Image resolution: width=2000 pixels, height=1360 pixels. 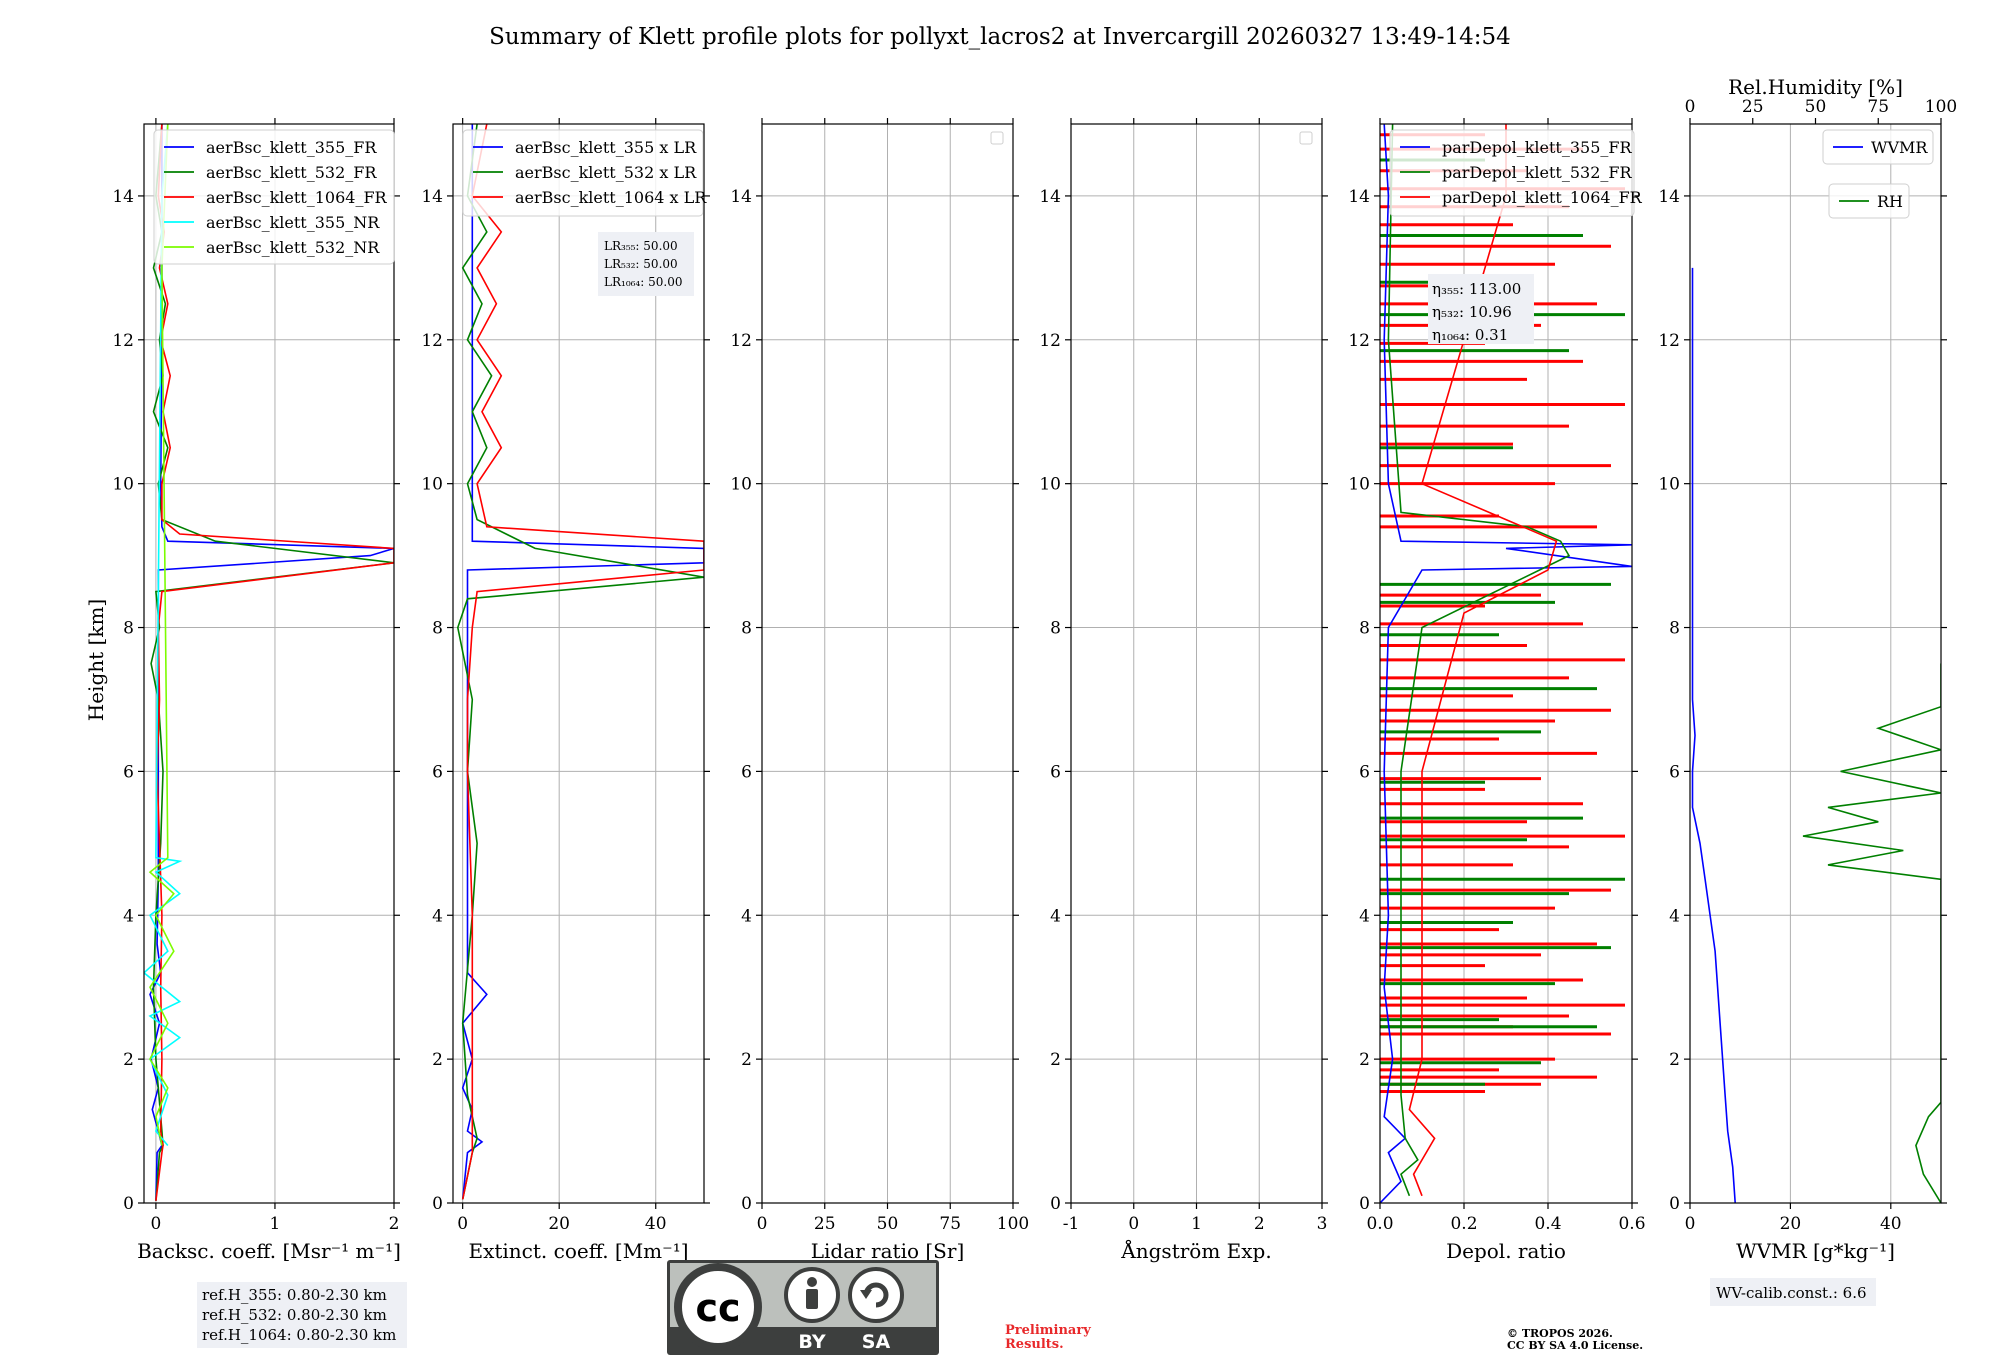 What do you see at coordinates (291, 147) in the screenshot?
I see `legend-entry: aerBsc_klett_355_FR` at bounding box center [291, 147].